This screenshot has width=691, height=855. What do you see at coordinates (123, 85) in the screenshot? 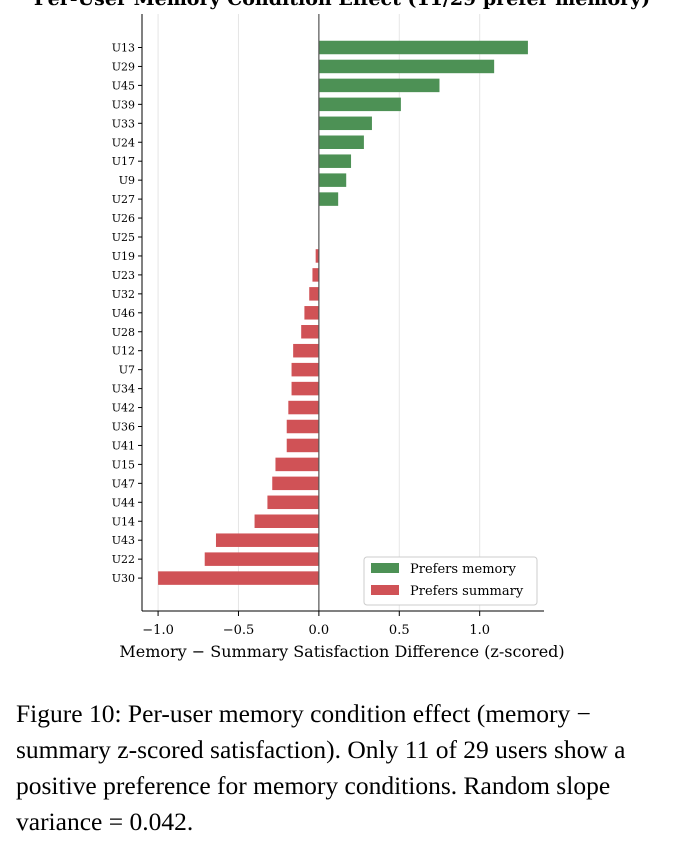
I see `y-tick-label: U45` at bounding box center [123, 85].